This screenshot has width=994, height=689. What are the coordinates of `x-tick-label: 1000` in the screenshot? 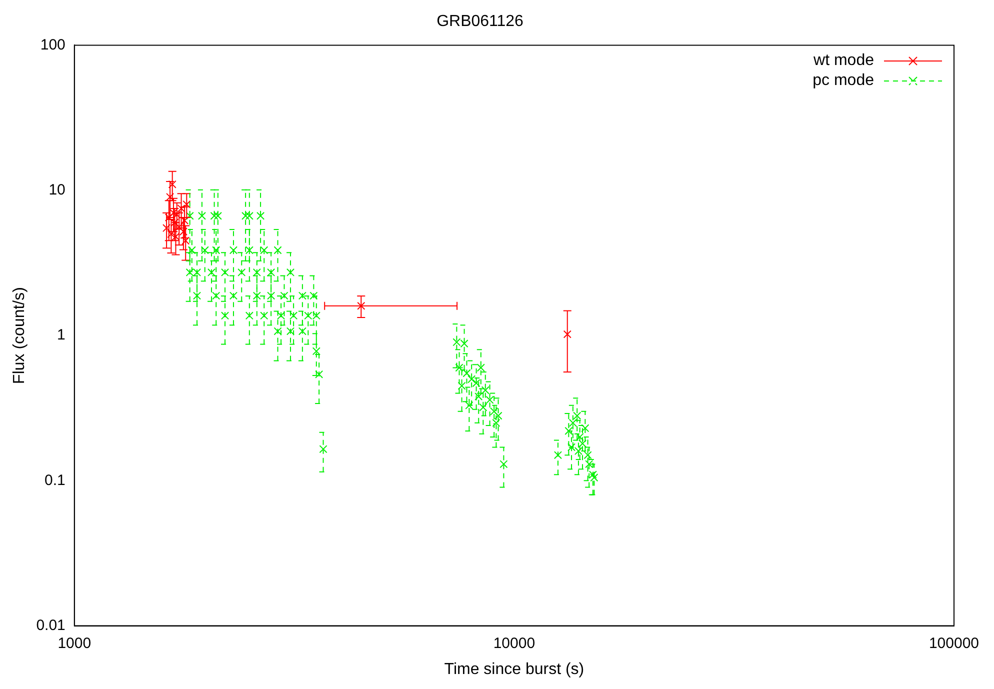 It's located at (75, 643).